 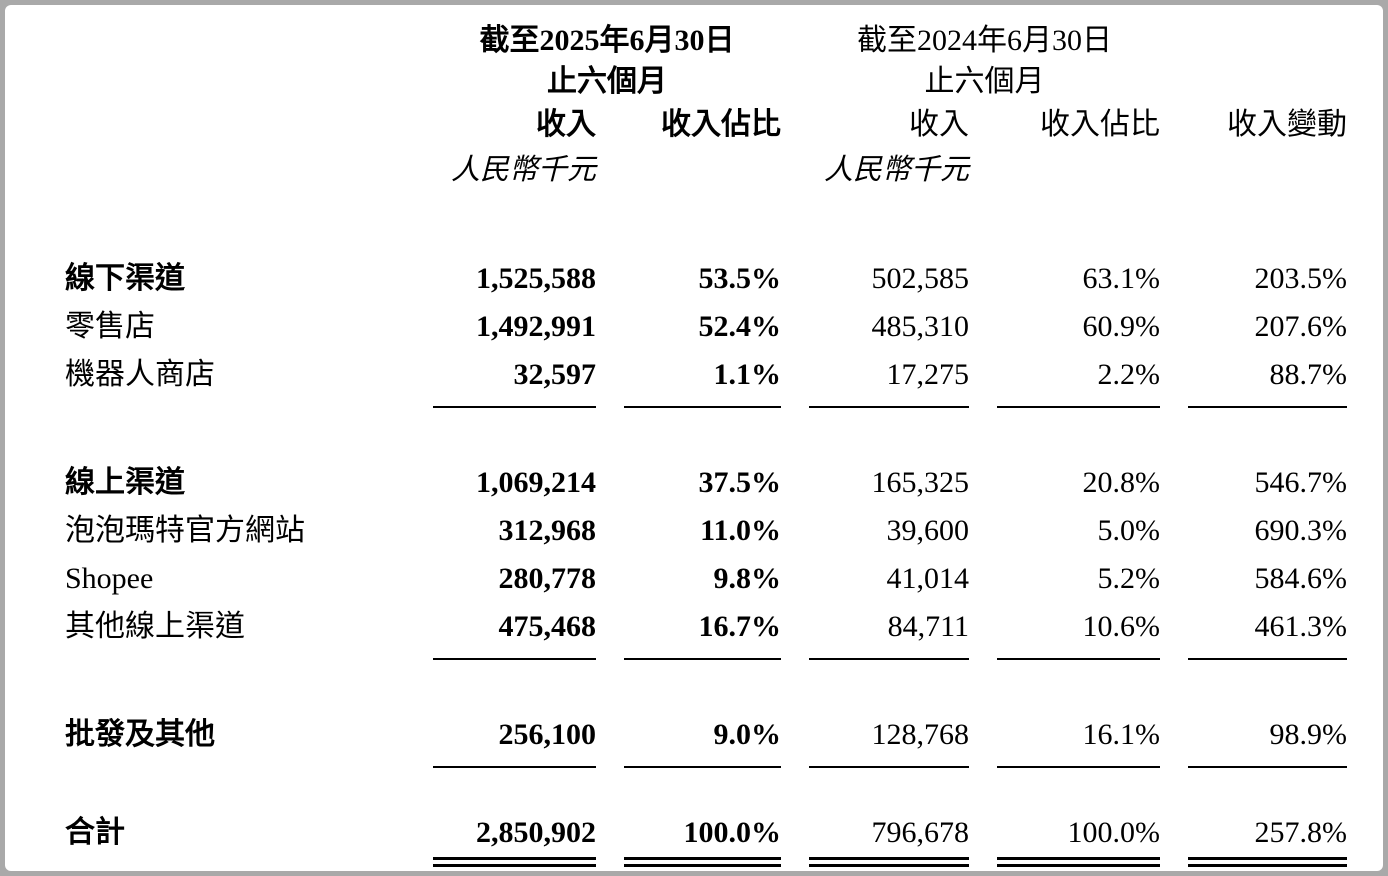 What do you see at coordinates (706, 170) in the screenshot?
I see `unit-row: 人民幣千元 人民幣千元` at bounding box center [706, 170].